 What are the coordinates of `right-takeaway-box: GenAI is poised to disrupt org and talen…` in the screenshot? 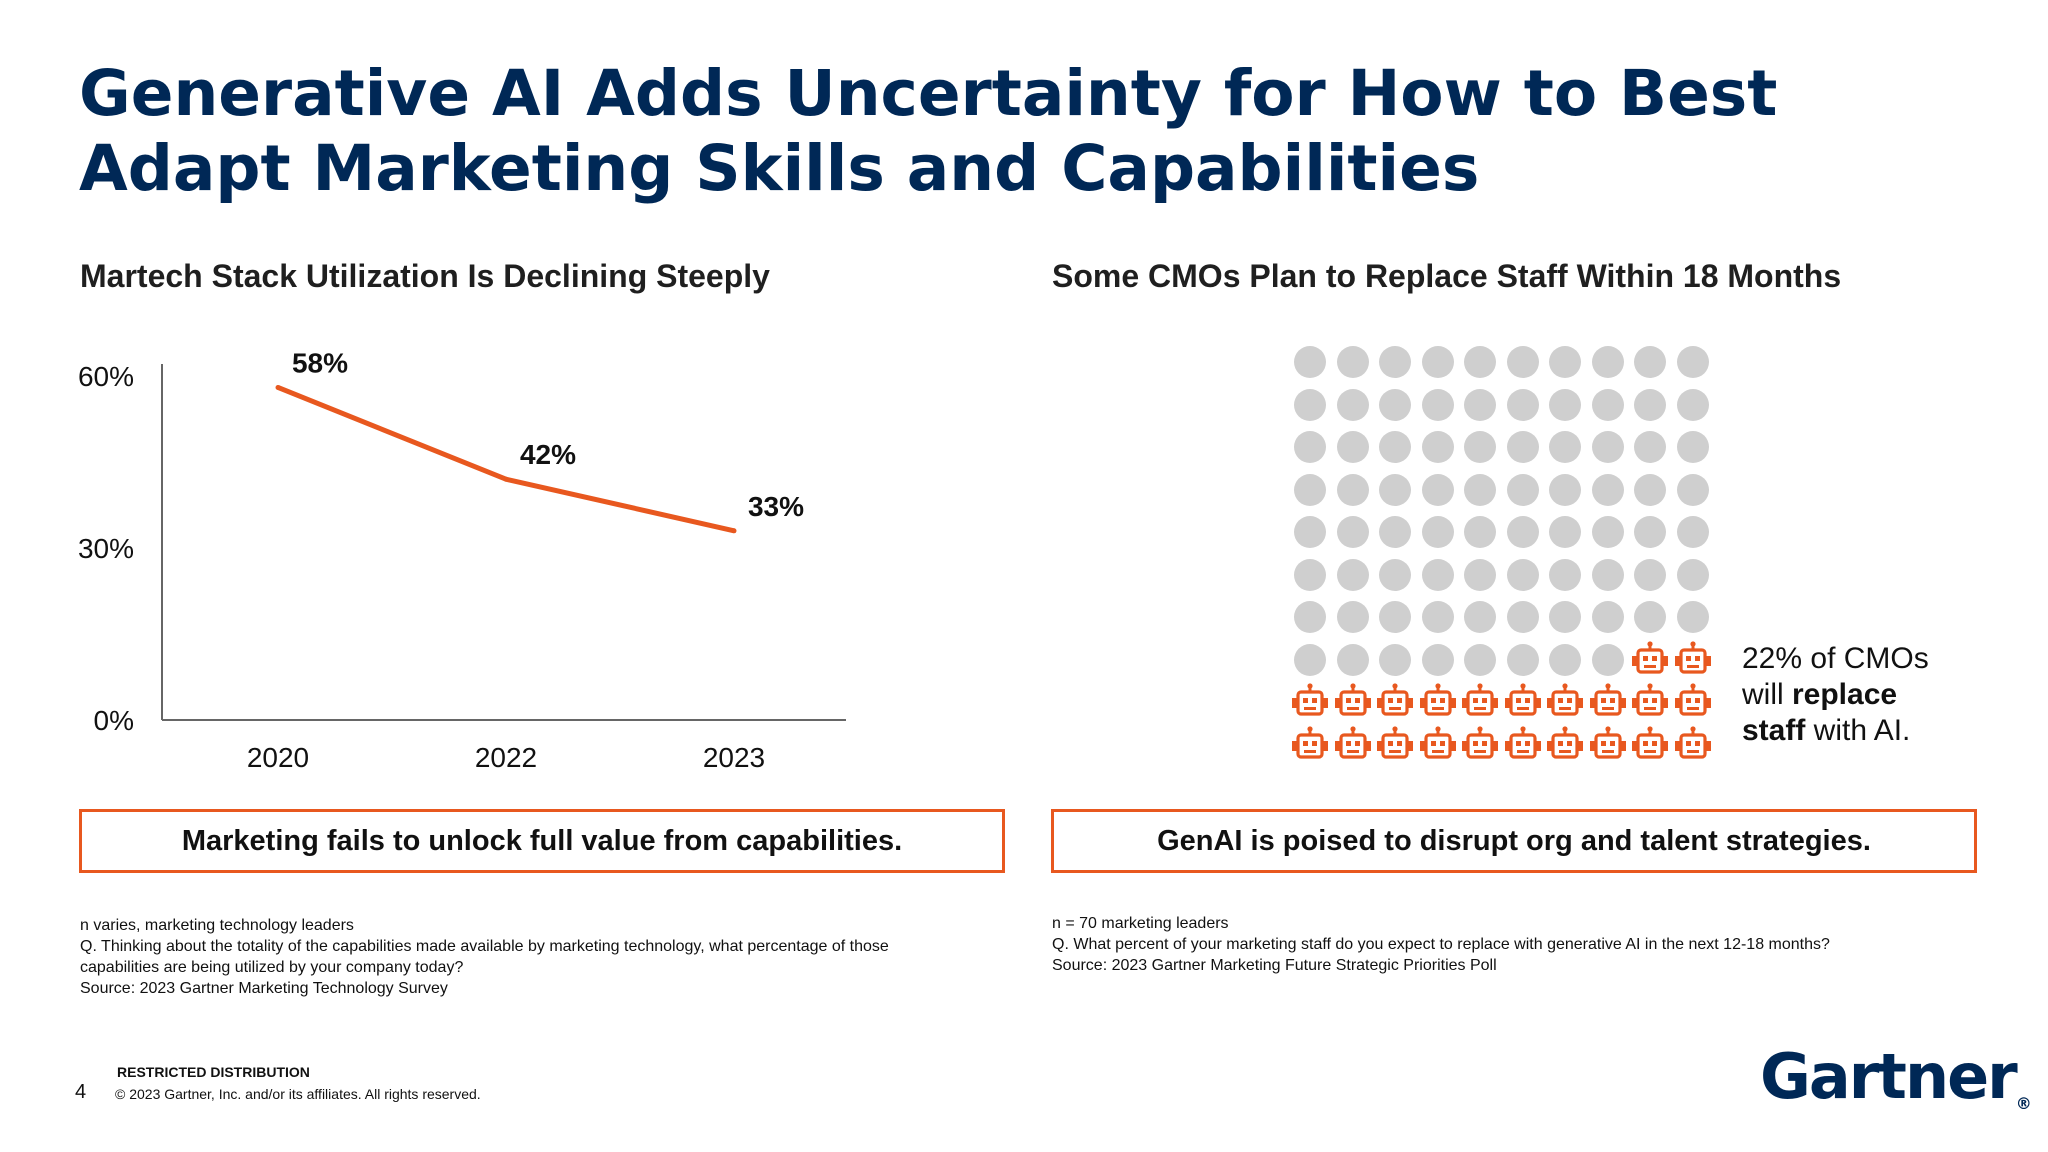 It's located at (1514, 841).